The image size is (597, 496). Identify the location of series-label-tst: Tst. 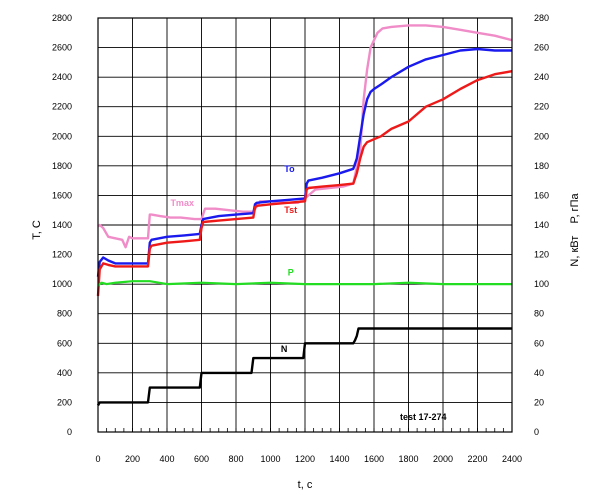
(290, 210).